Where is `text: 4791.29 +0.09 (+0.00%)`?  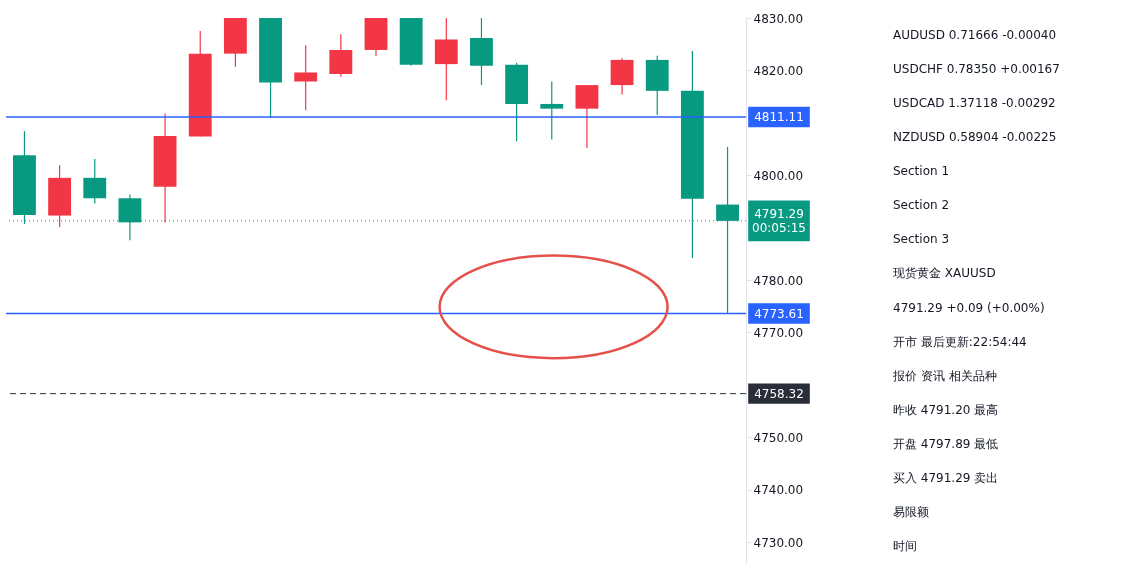 text: 4791.29 +0.09 (+0.00%) is located at coordinates (969, 307).